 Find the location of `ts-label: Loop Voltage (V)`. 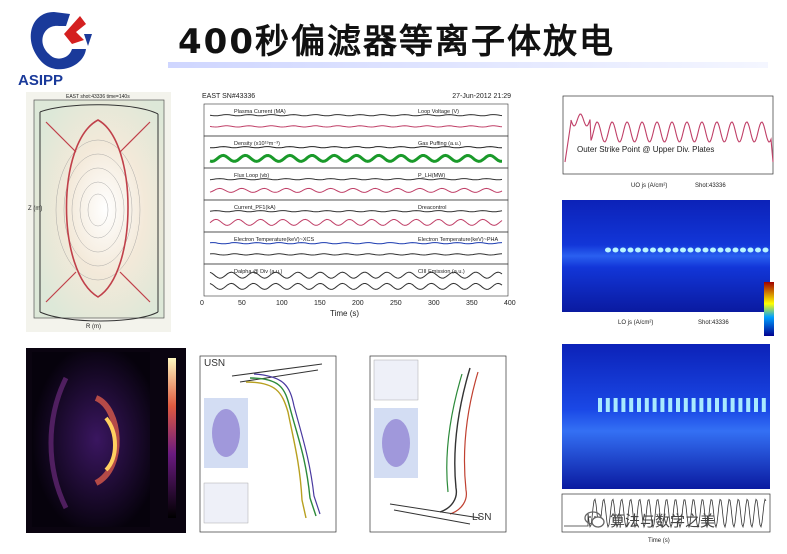

ts-label: Loop Voltage (V) is located at coordinates (438, 112).